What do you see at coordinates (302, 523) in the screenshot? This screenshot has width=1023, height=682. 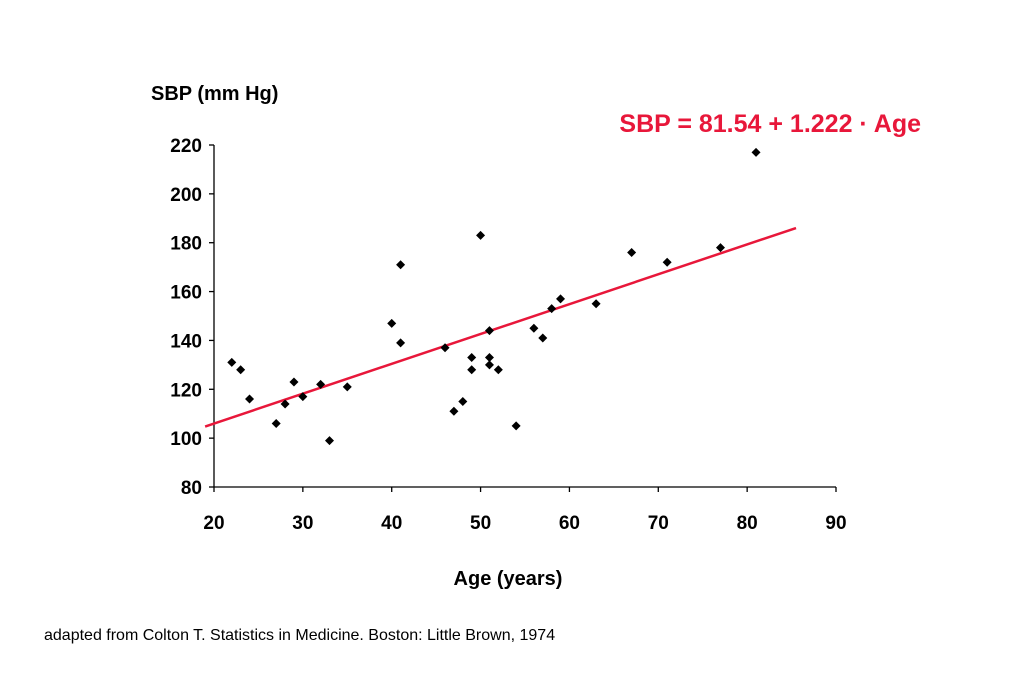 I see `x-tick-label: 30` at bounding box center [302, 523].